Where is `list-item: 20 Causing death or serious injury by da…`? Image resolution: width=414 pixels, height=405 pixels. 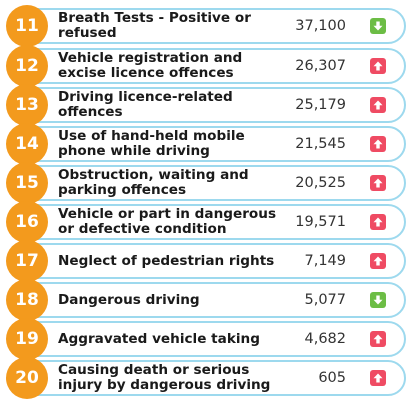 list-item: 20 Causing death or serious injury by da… is located at coordinates (206, 378).